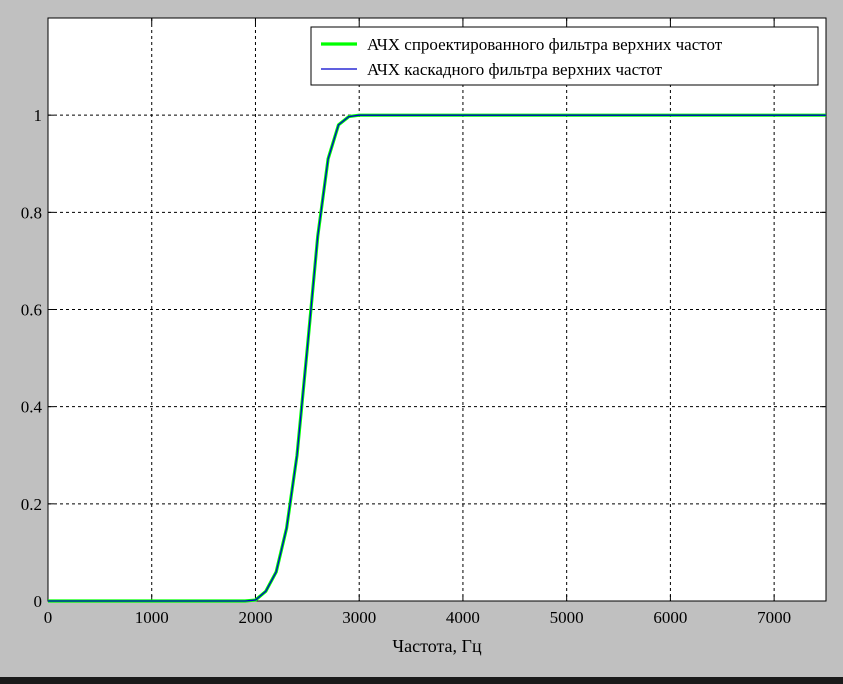  What do you see at coordinates (31, 310) in the screenshot?
I see `y-tick-label: 0.6` at bounding box center [31, 310].